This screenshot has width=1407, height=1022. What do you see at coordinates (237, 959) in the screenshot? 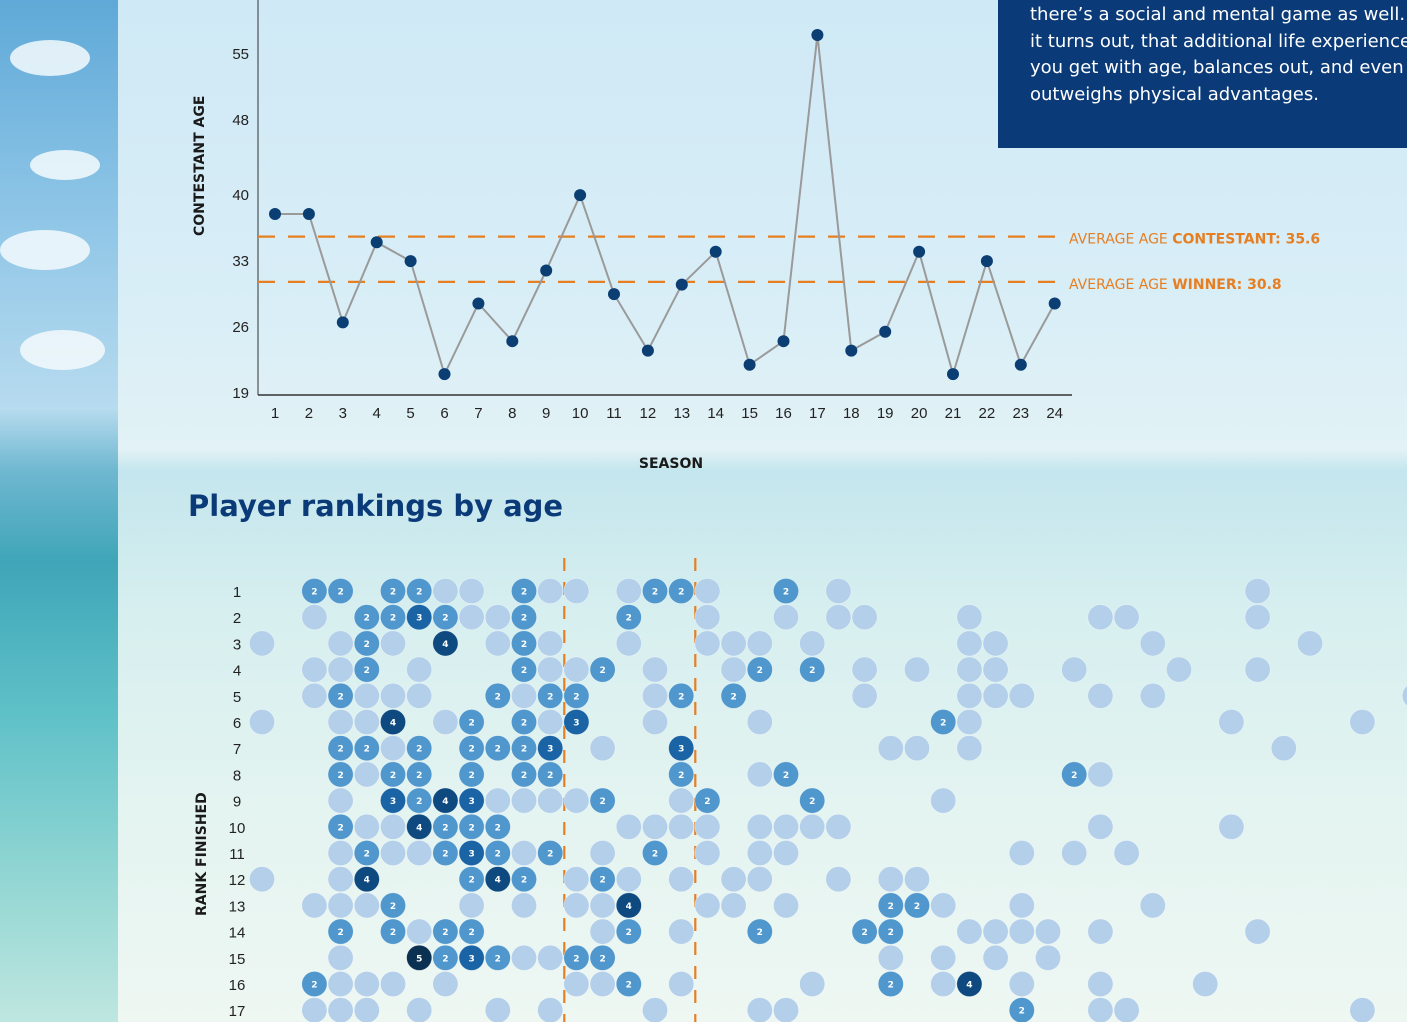
I see `rank-label: 15` at bounding box center [237, 959].